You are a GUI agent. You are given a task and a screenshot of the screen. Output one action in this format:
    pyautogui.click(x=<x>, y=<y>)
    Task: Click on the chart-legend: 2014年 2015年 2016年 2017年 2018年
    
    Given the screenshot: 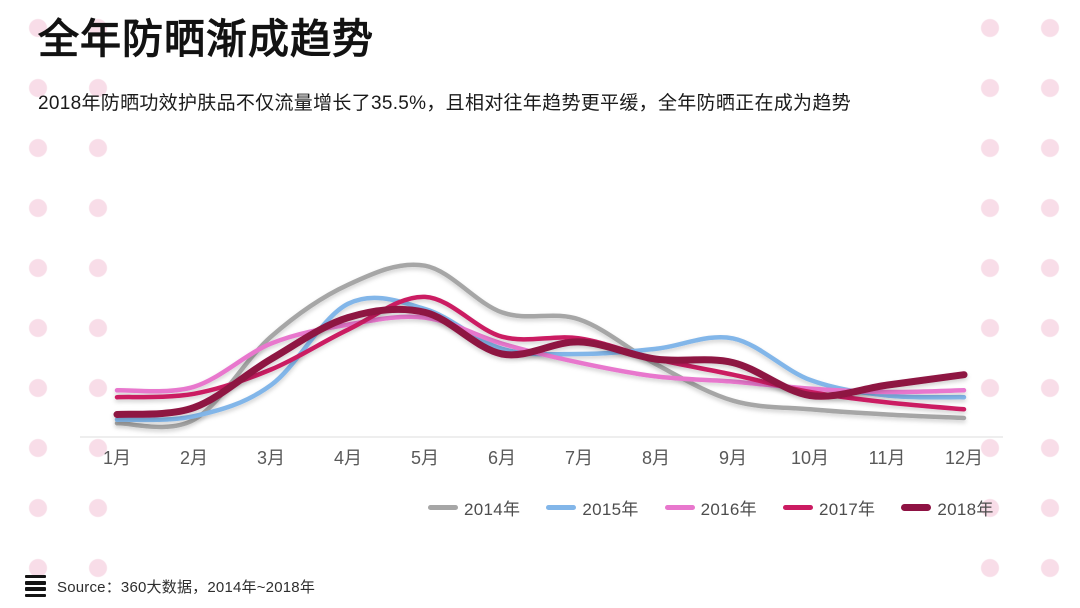 What is the action you would take?
    pyautogui.click(x=711, y=507)
    